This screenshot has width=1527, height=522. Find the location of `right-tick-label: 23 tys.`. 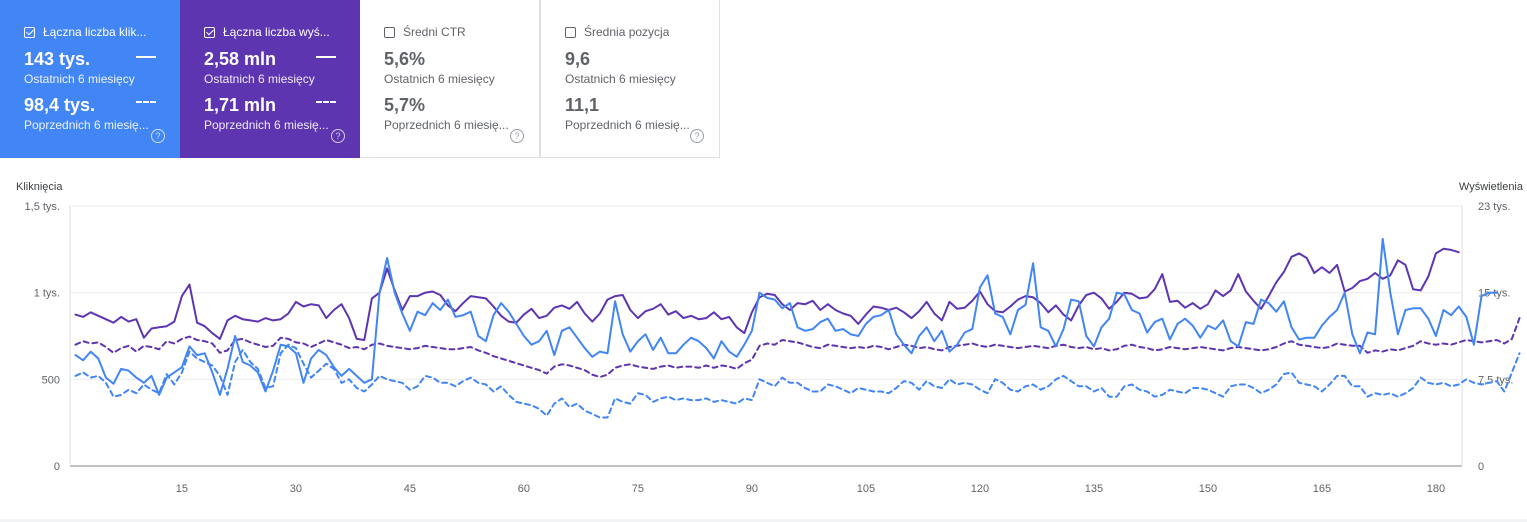

right-tick-label: 23 tys. is located at coordinates (1494, 207).